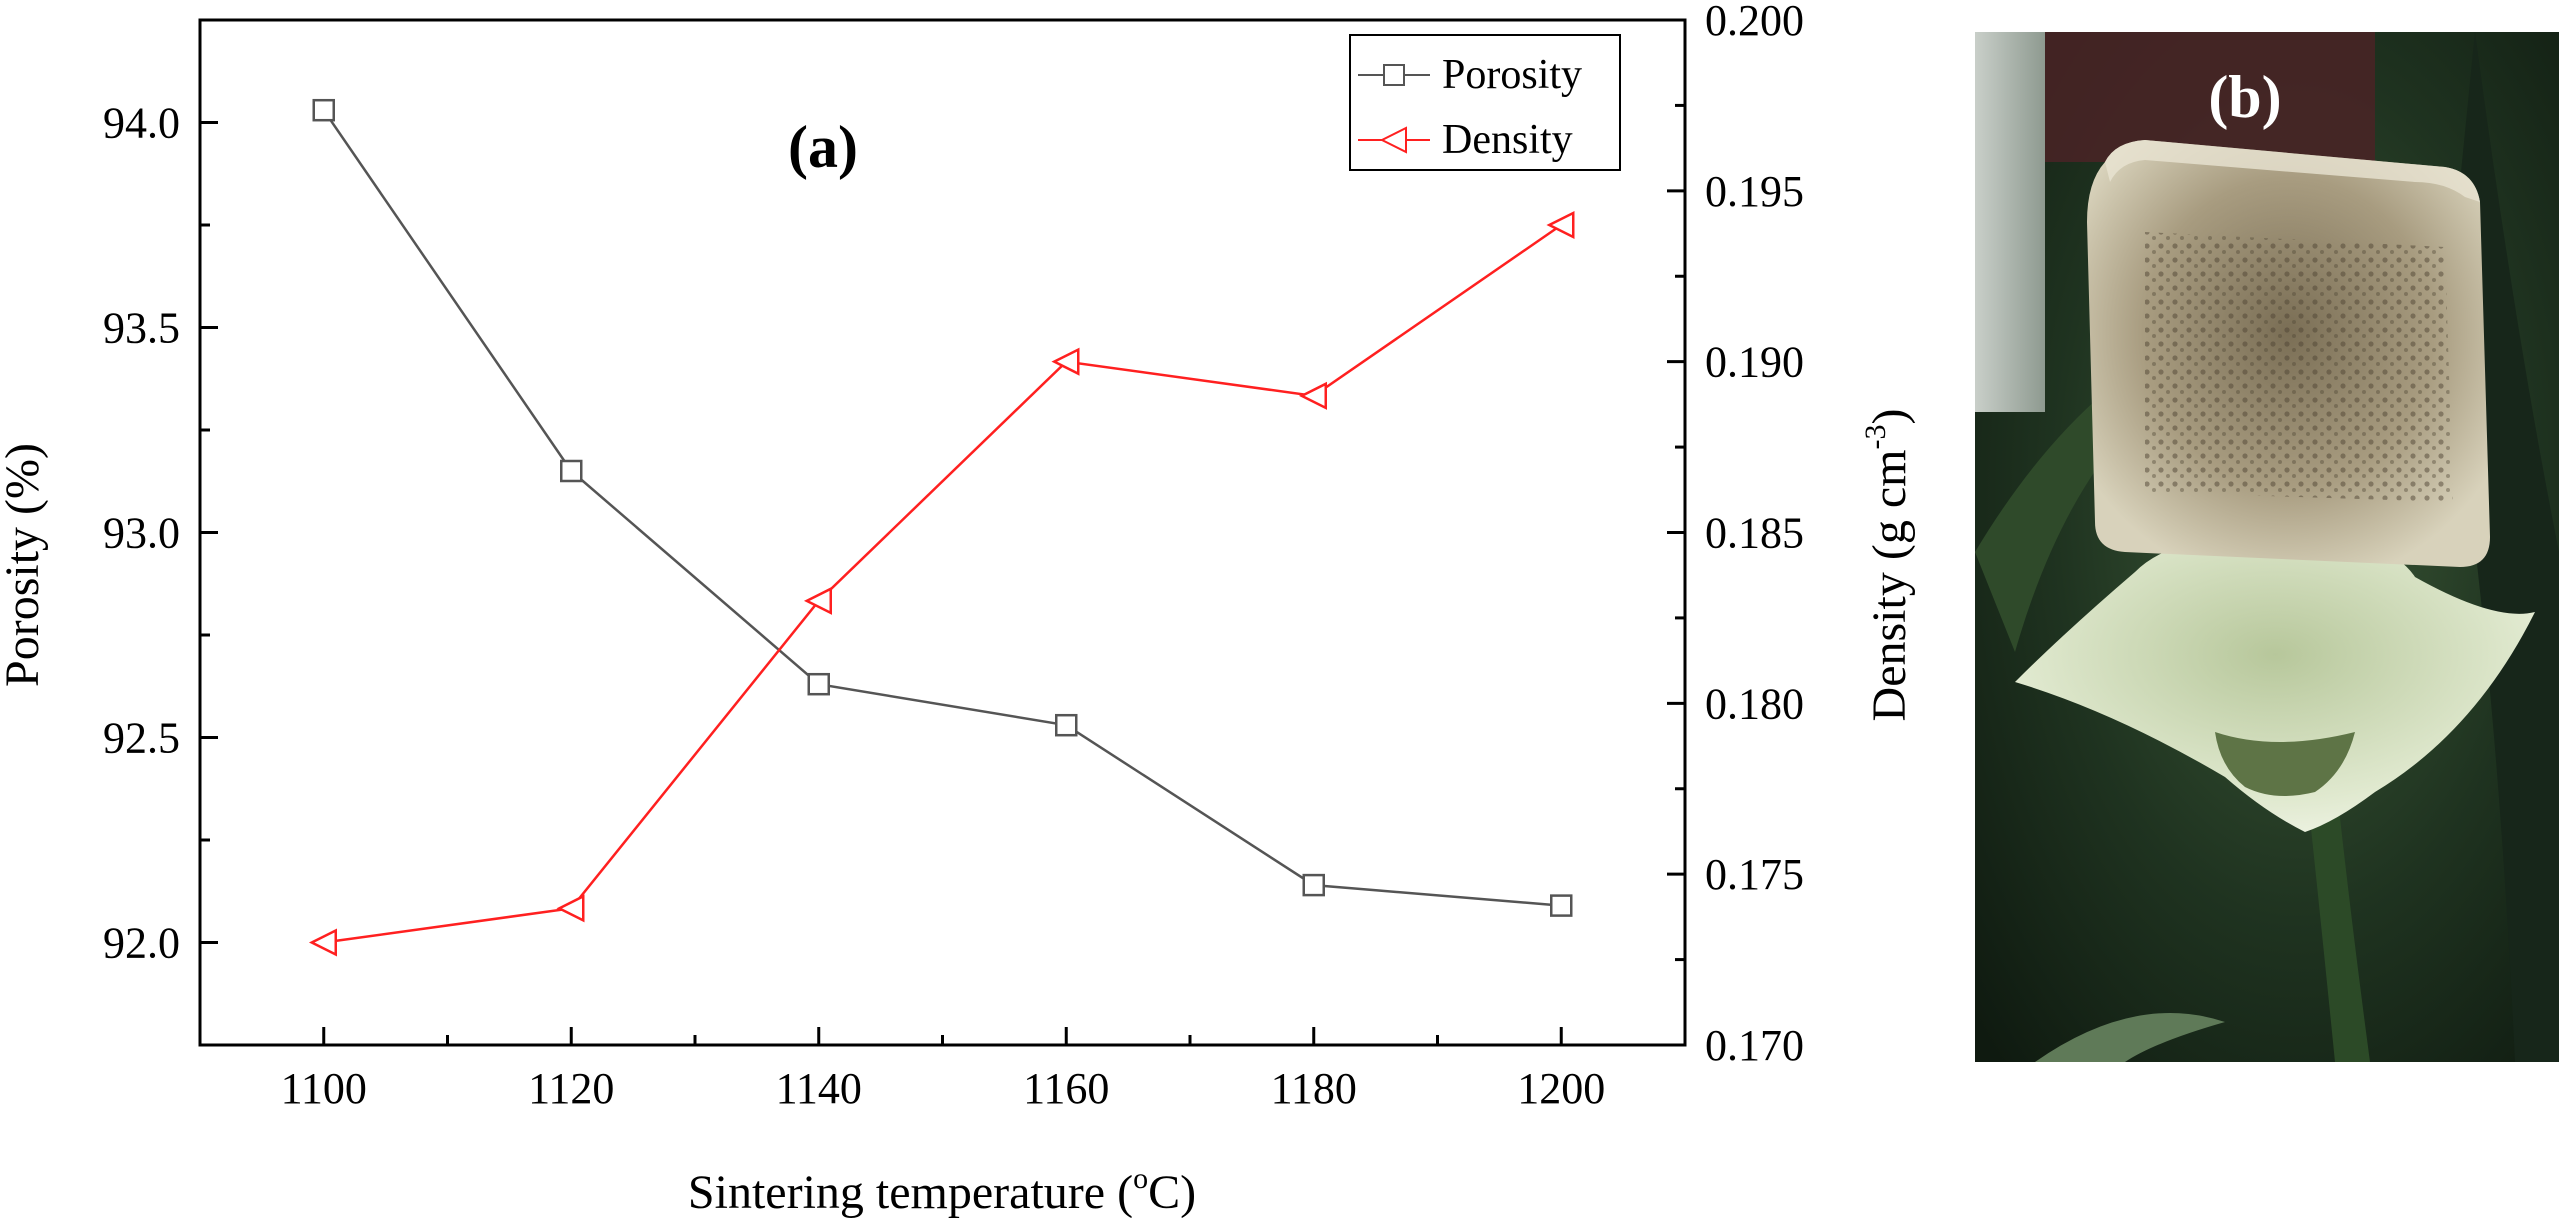 This screenshot has height=1221, width=2559. I want to click on legend-porosity-label: Porosity, so click(1512, 75).